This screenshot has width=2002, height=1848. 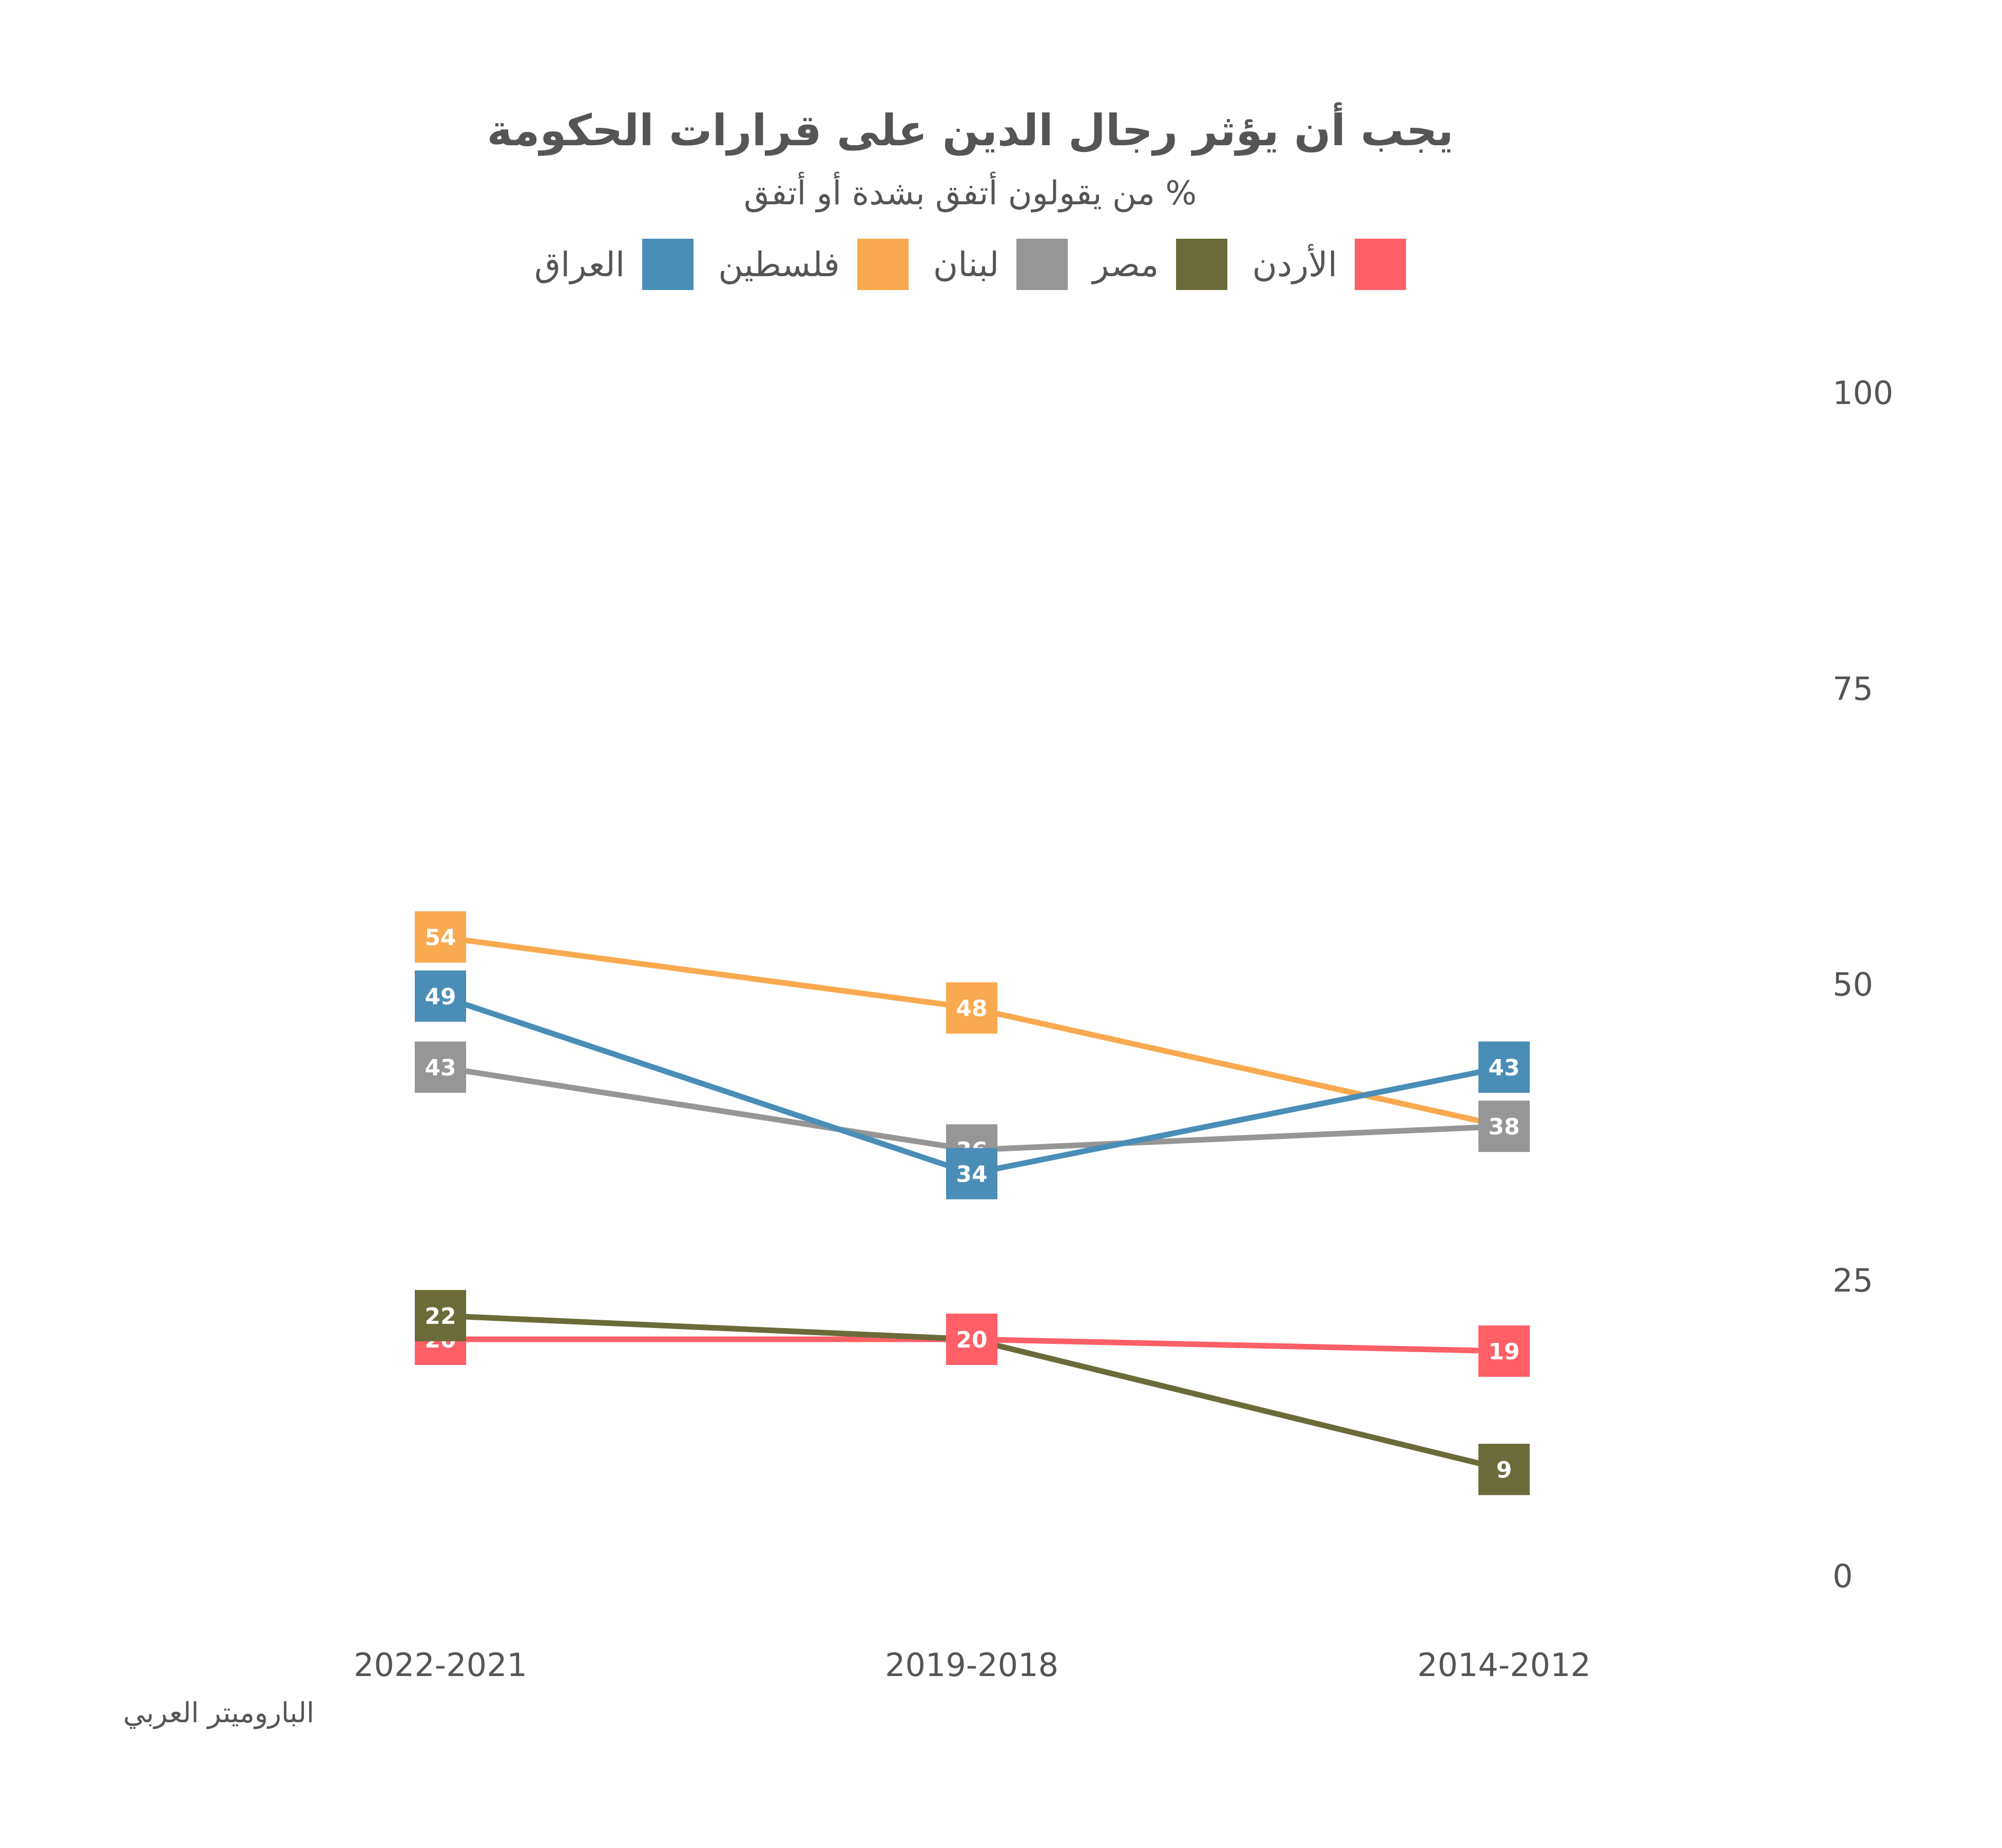 What do you see at coordinates (1863, 393) in the screenshot?
I see `y-tick-label: 100` at bounding box center [1863, 393].